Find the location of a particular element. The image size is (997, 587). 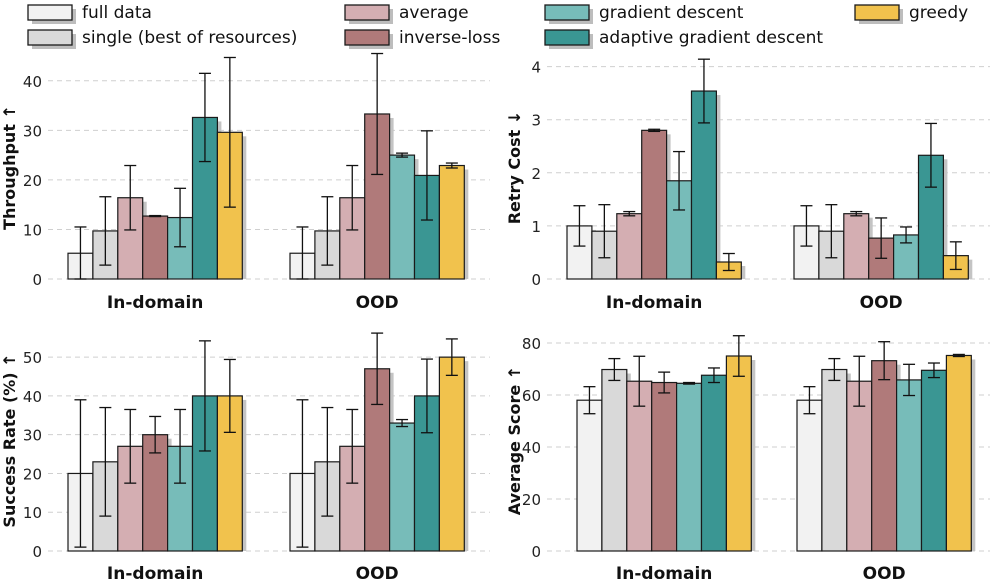

y-axis-label: Average Score ↑ is located at coordinates (514, 440).